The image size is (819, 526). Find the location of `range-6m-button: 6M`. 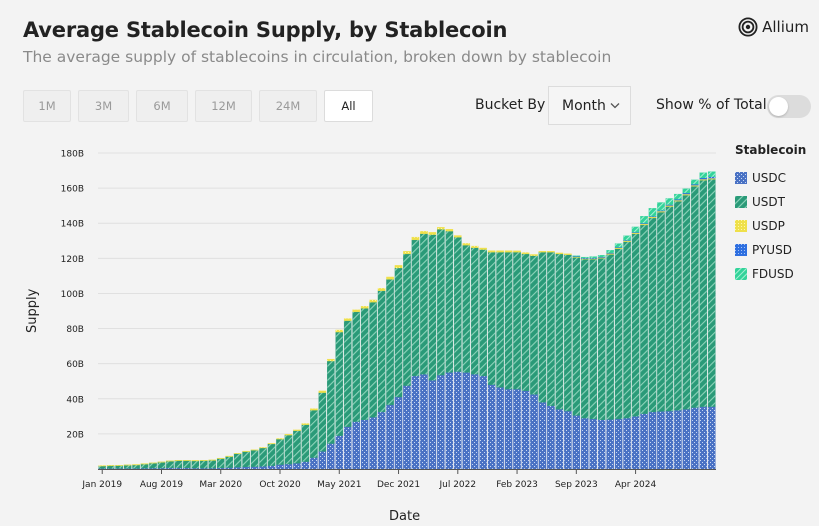

range-6m-button: 6M is located at coordinates (162, 106).